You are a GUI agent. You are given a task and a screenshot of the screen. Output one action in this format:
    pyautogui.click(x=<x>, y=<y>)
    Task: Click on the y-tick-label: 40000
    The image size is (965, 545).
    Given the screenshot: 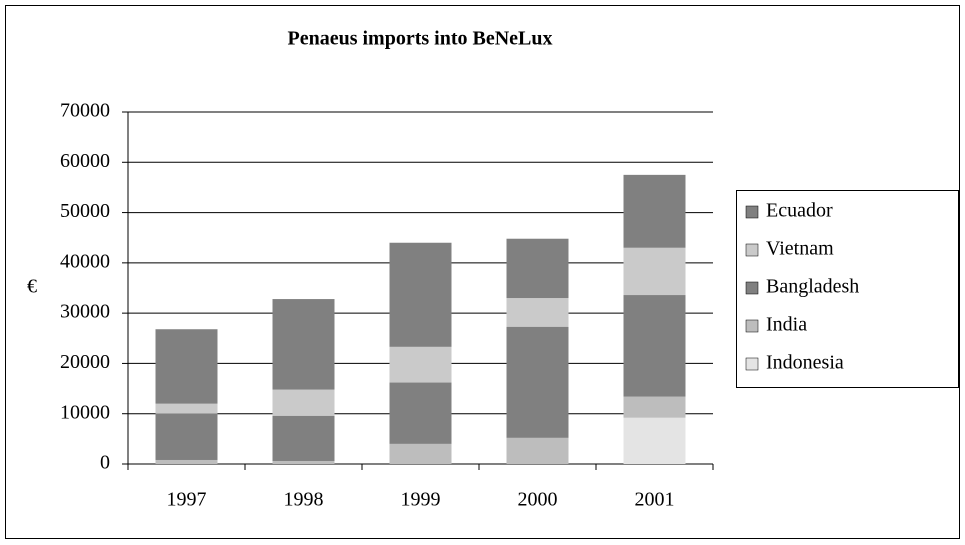 What is the action you would take?
    pyautogui.click(x=85, y=261)
    